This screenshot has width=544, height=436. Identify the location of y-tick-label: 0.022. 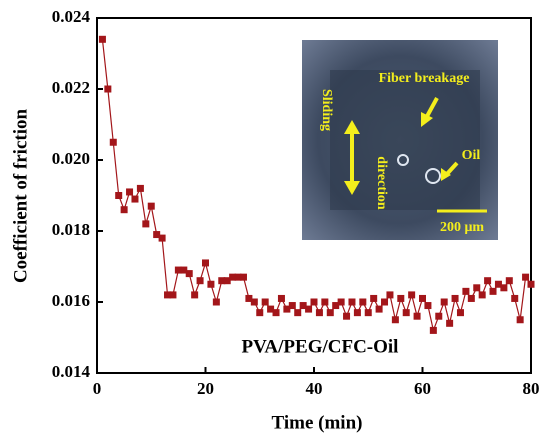
(71, 87).